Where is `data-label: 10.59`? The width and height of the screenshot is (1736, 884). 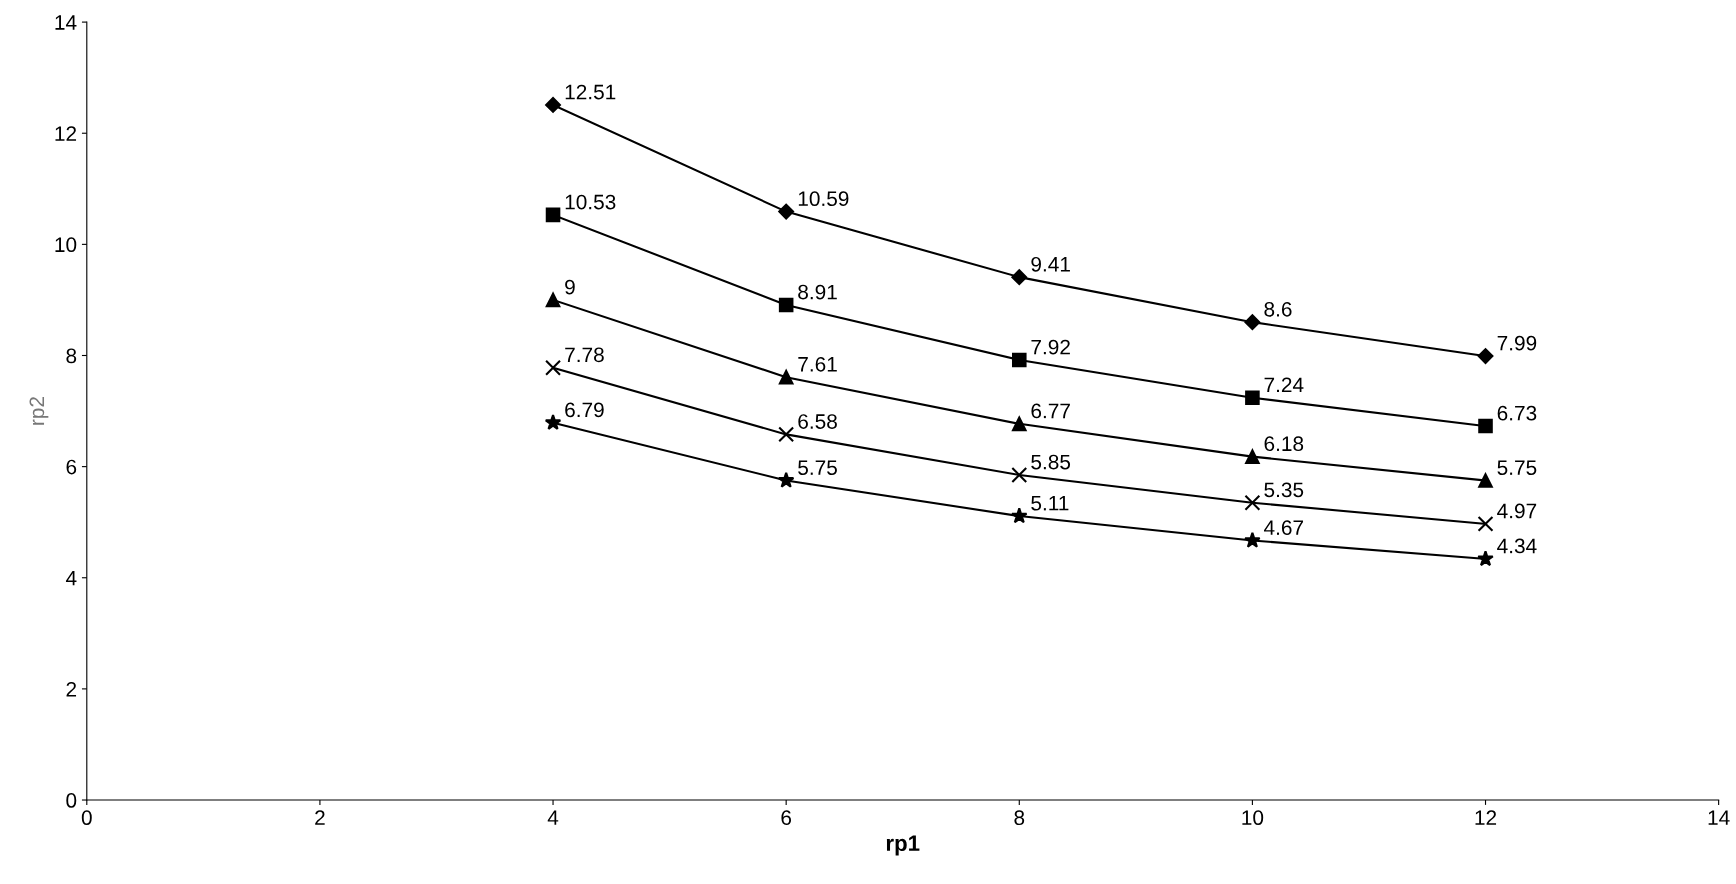
data-label: 10.59 is located at coordinates (823, 199).